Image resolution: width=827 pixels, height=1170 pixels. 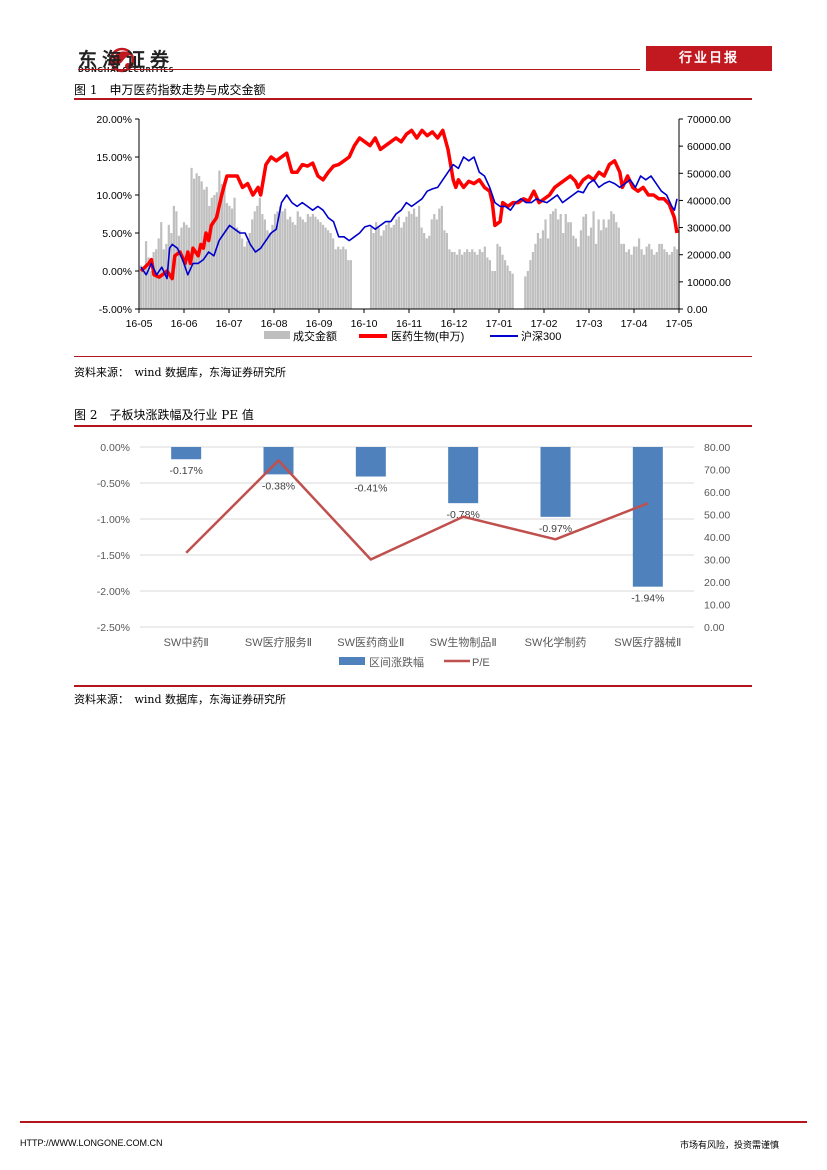 What do you see at coordinates (91, 1143) in the screenshot?
I see `footer-url: HTTP://WWW.LONGONE.COM.CN` at bounding box center [91, 1143].